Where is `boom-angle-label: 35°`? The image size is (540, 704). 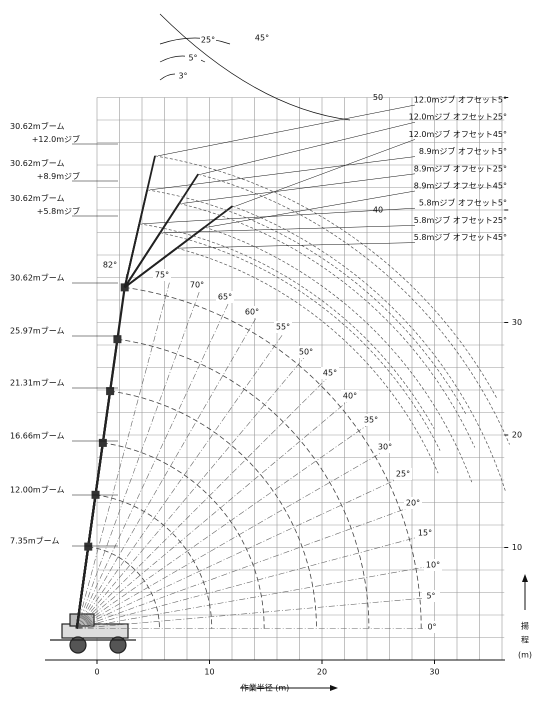 boom-angle-label: 35° is located at coordinates (371, 420).